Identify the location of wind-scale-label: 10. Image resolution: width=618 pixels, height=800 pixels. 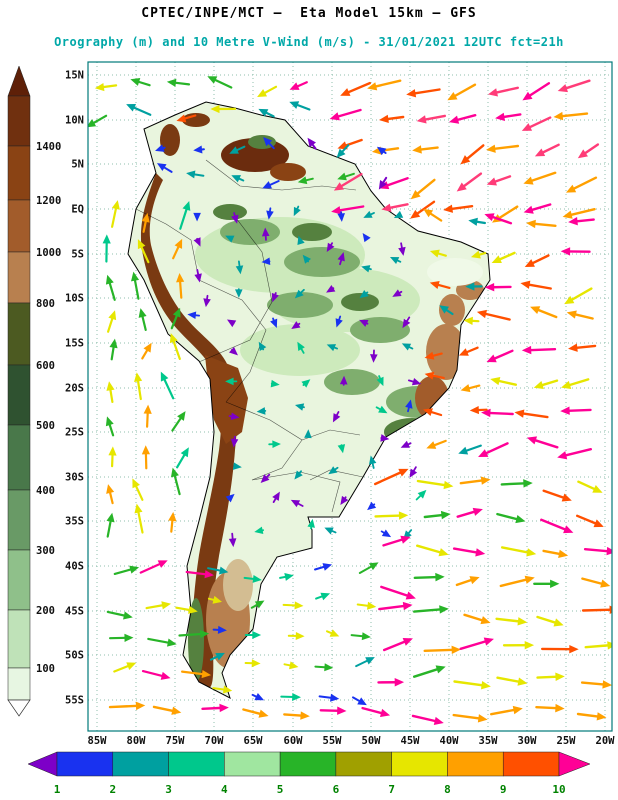
(558, 789).